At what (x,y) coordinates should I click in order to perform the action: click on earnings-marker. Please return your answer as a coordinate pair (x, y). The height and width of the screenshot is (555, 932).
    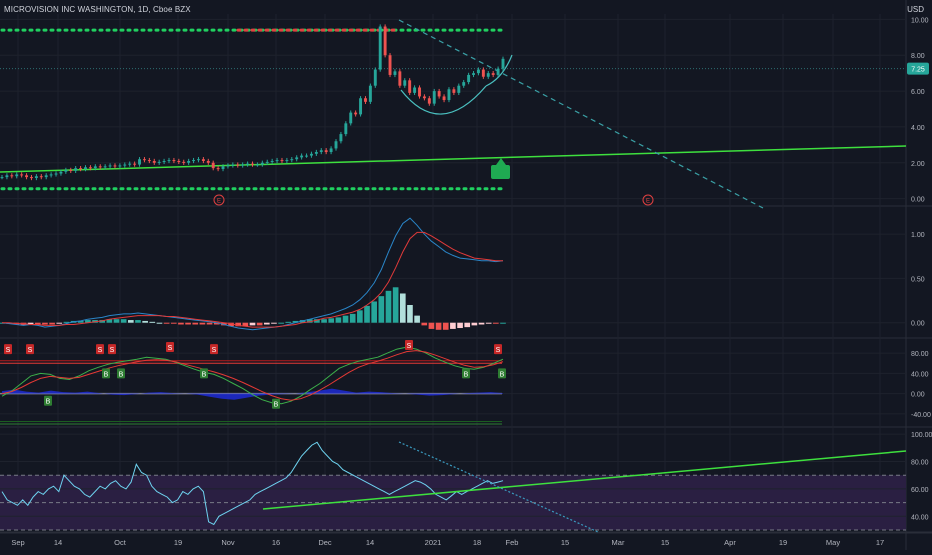
    Looking at the image, I should click on (219, 200).